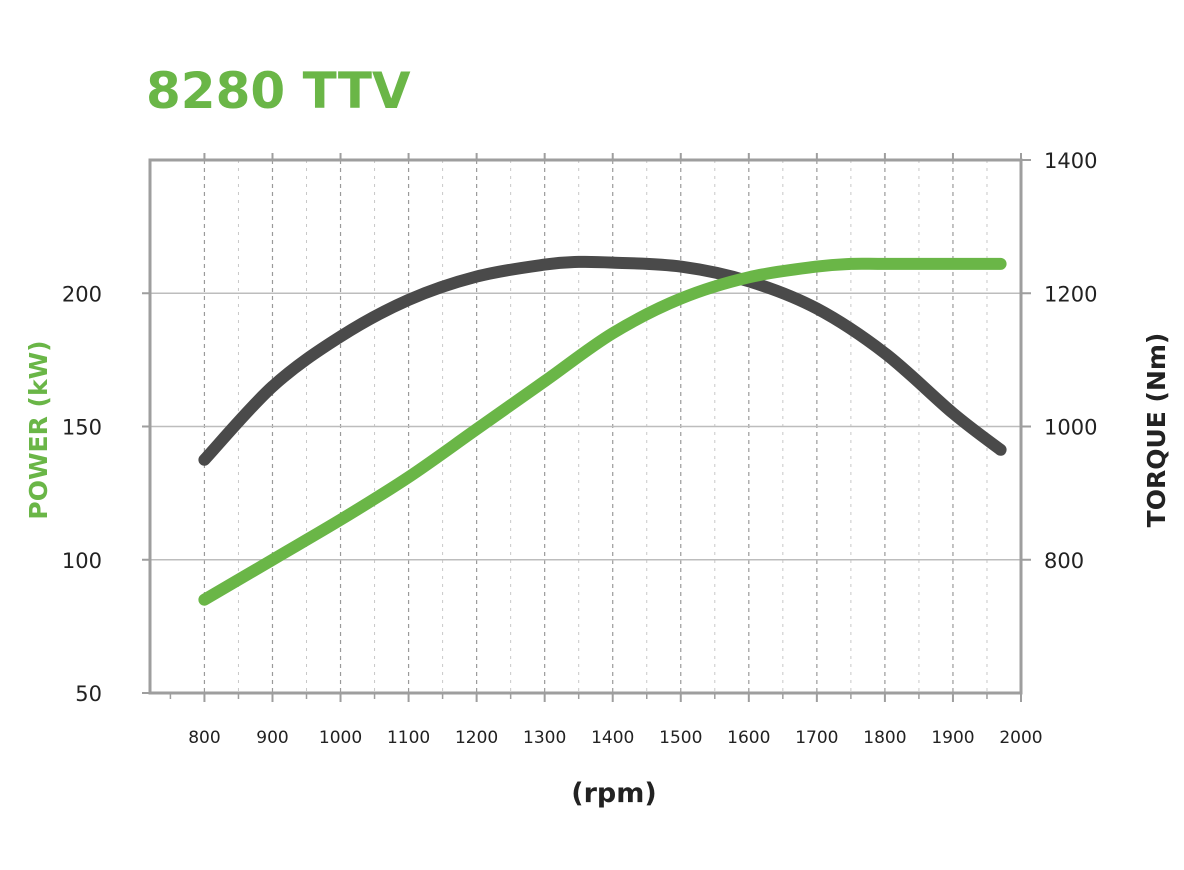 This screenshot has width=1184, height=870. What do you see at coordinates (38, 429) in the screenshot?
I see `y-left-axis-title: POWER (kW)` at bounding box center [38, 429].